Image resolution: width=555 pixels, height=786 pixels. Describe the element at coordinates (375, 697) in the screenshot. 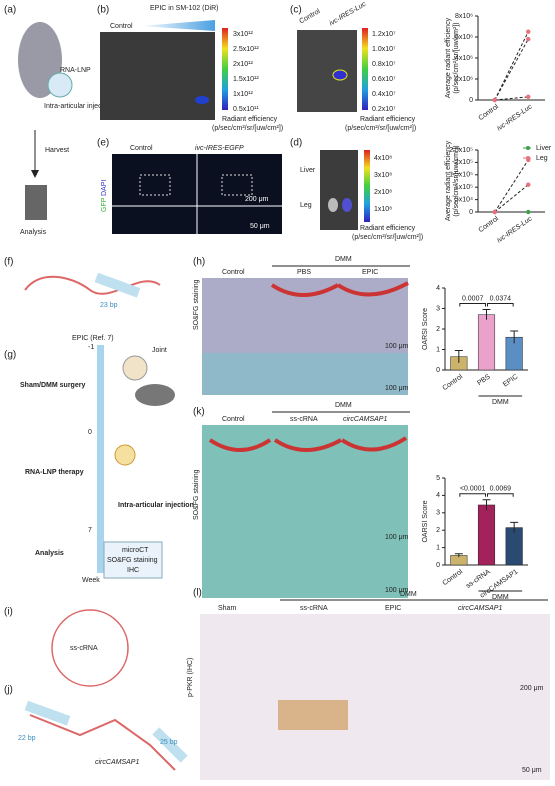

I see `ihc-image` at that location.